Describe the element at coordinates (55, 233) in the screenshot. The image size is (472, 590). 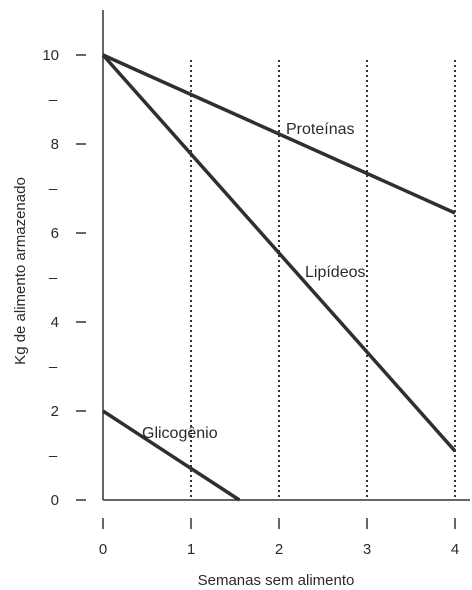
I see `y-tick-label-6: 6` at that location.